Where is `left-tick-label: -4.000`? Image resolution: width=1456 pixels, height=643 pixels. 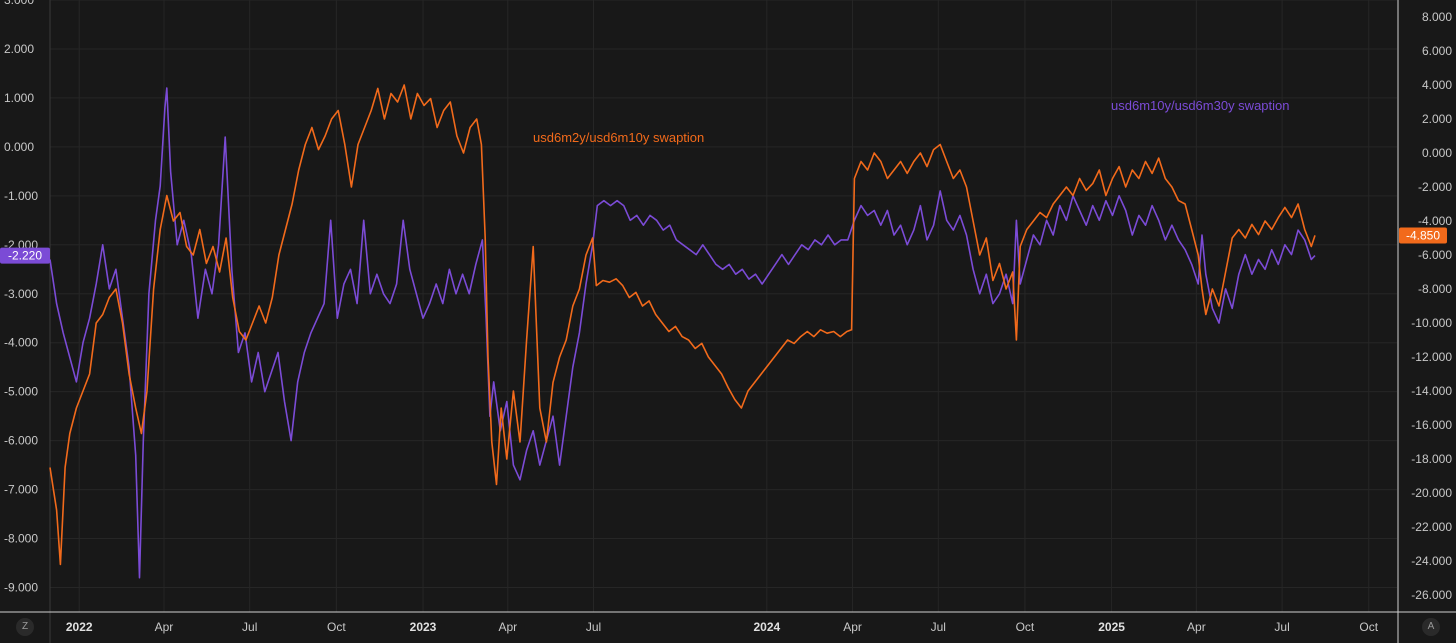
left-tick-label: -4.000 is located at coordinates (21, 343).